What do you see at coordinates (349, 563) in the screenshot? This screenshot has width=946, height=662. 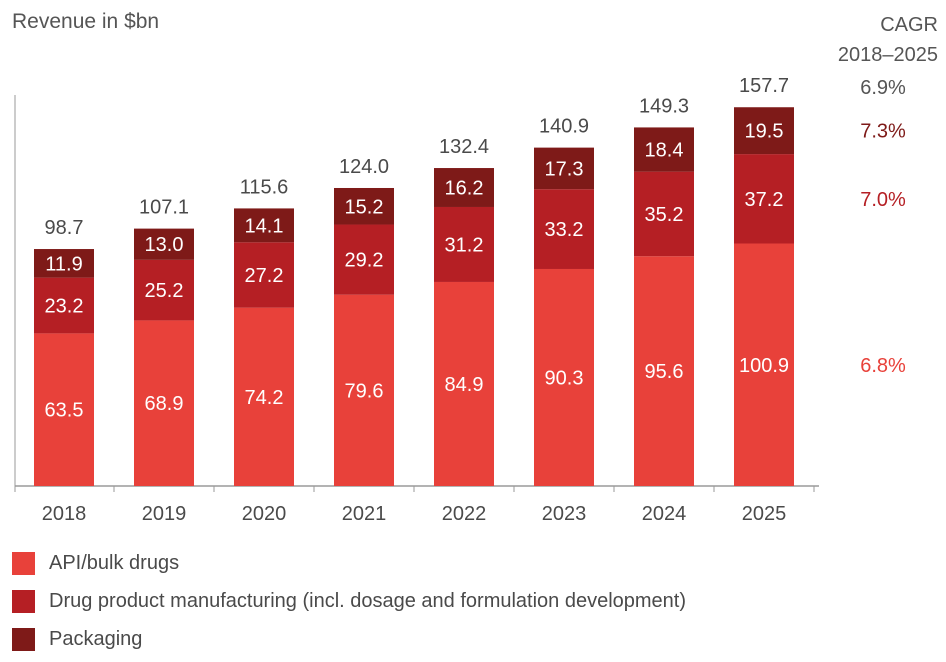 I see `legend-item-api: API/bulk drugs` at bounding box center [349, 563].